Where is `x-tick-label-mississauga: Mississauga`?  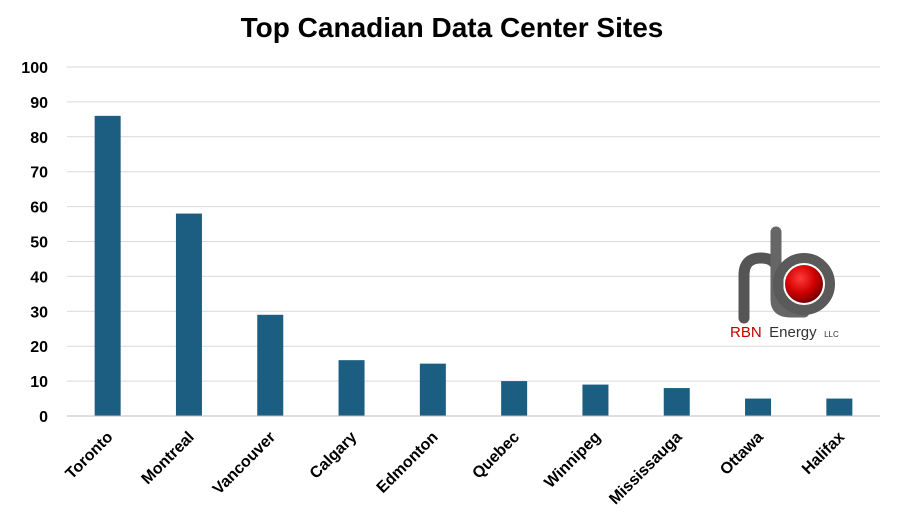 x-tick-label-mississauga: Mississauga is located at coordinates (645, 468).